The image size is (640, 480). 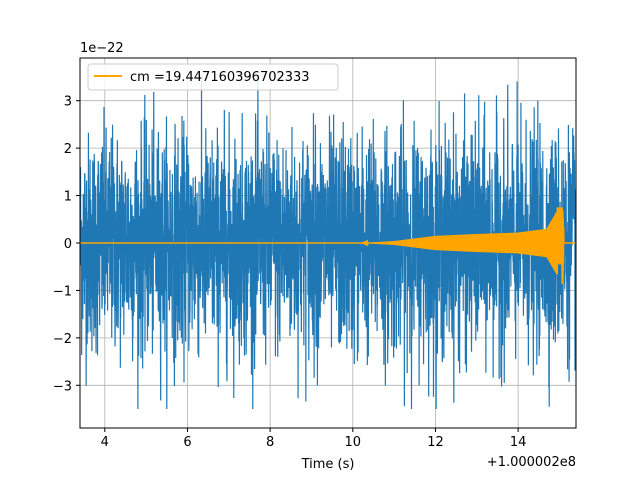 What do you see at coordinates (62, 339) in the screenshot?
I see `y-tick-label: −2` at bounding box center [62, 339].